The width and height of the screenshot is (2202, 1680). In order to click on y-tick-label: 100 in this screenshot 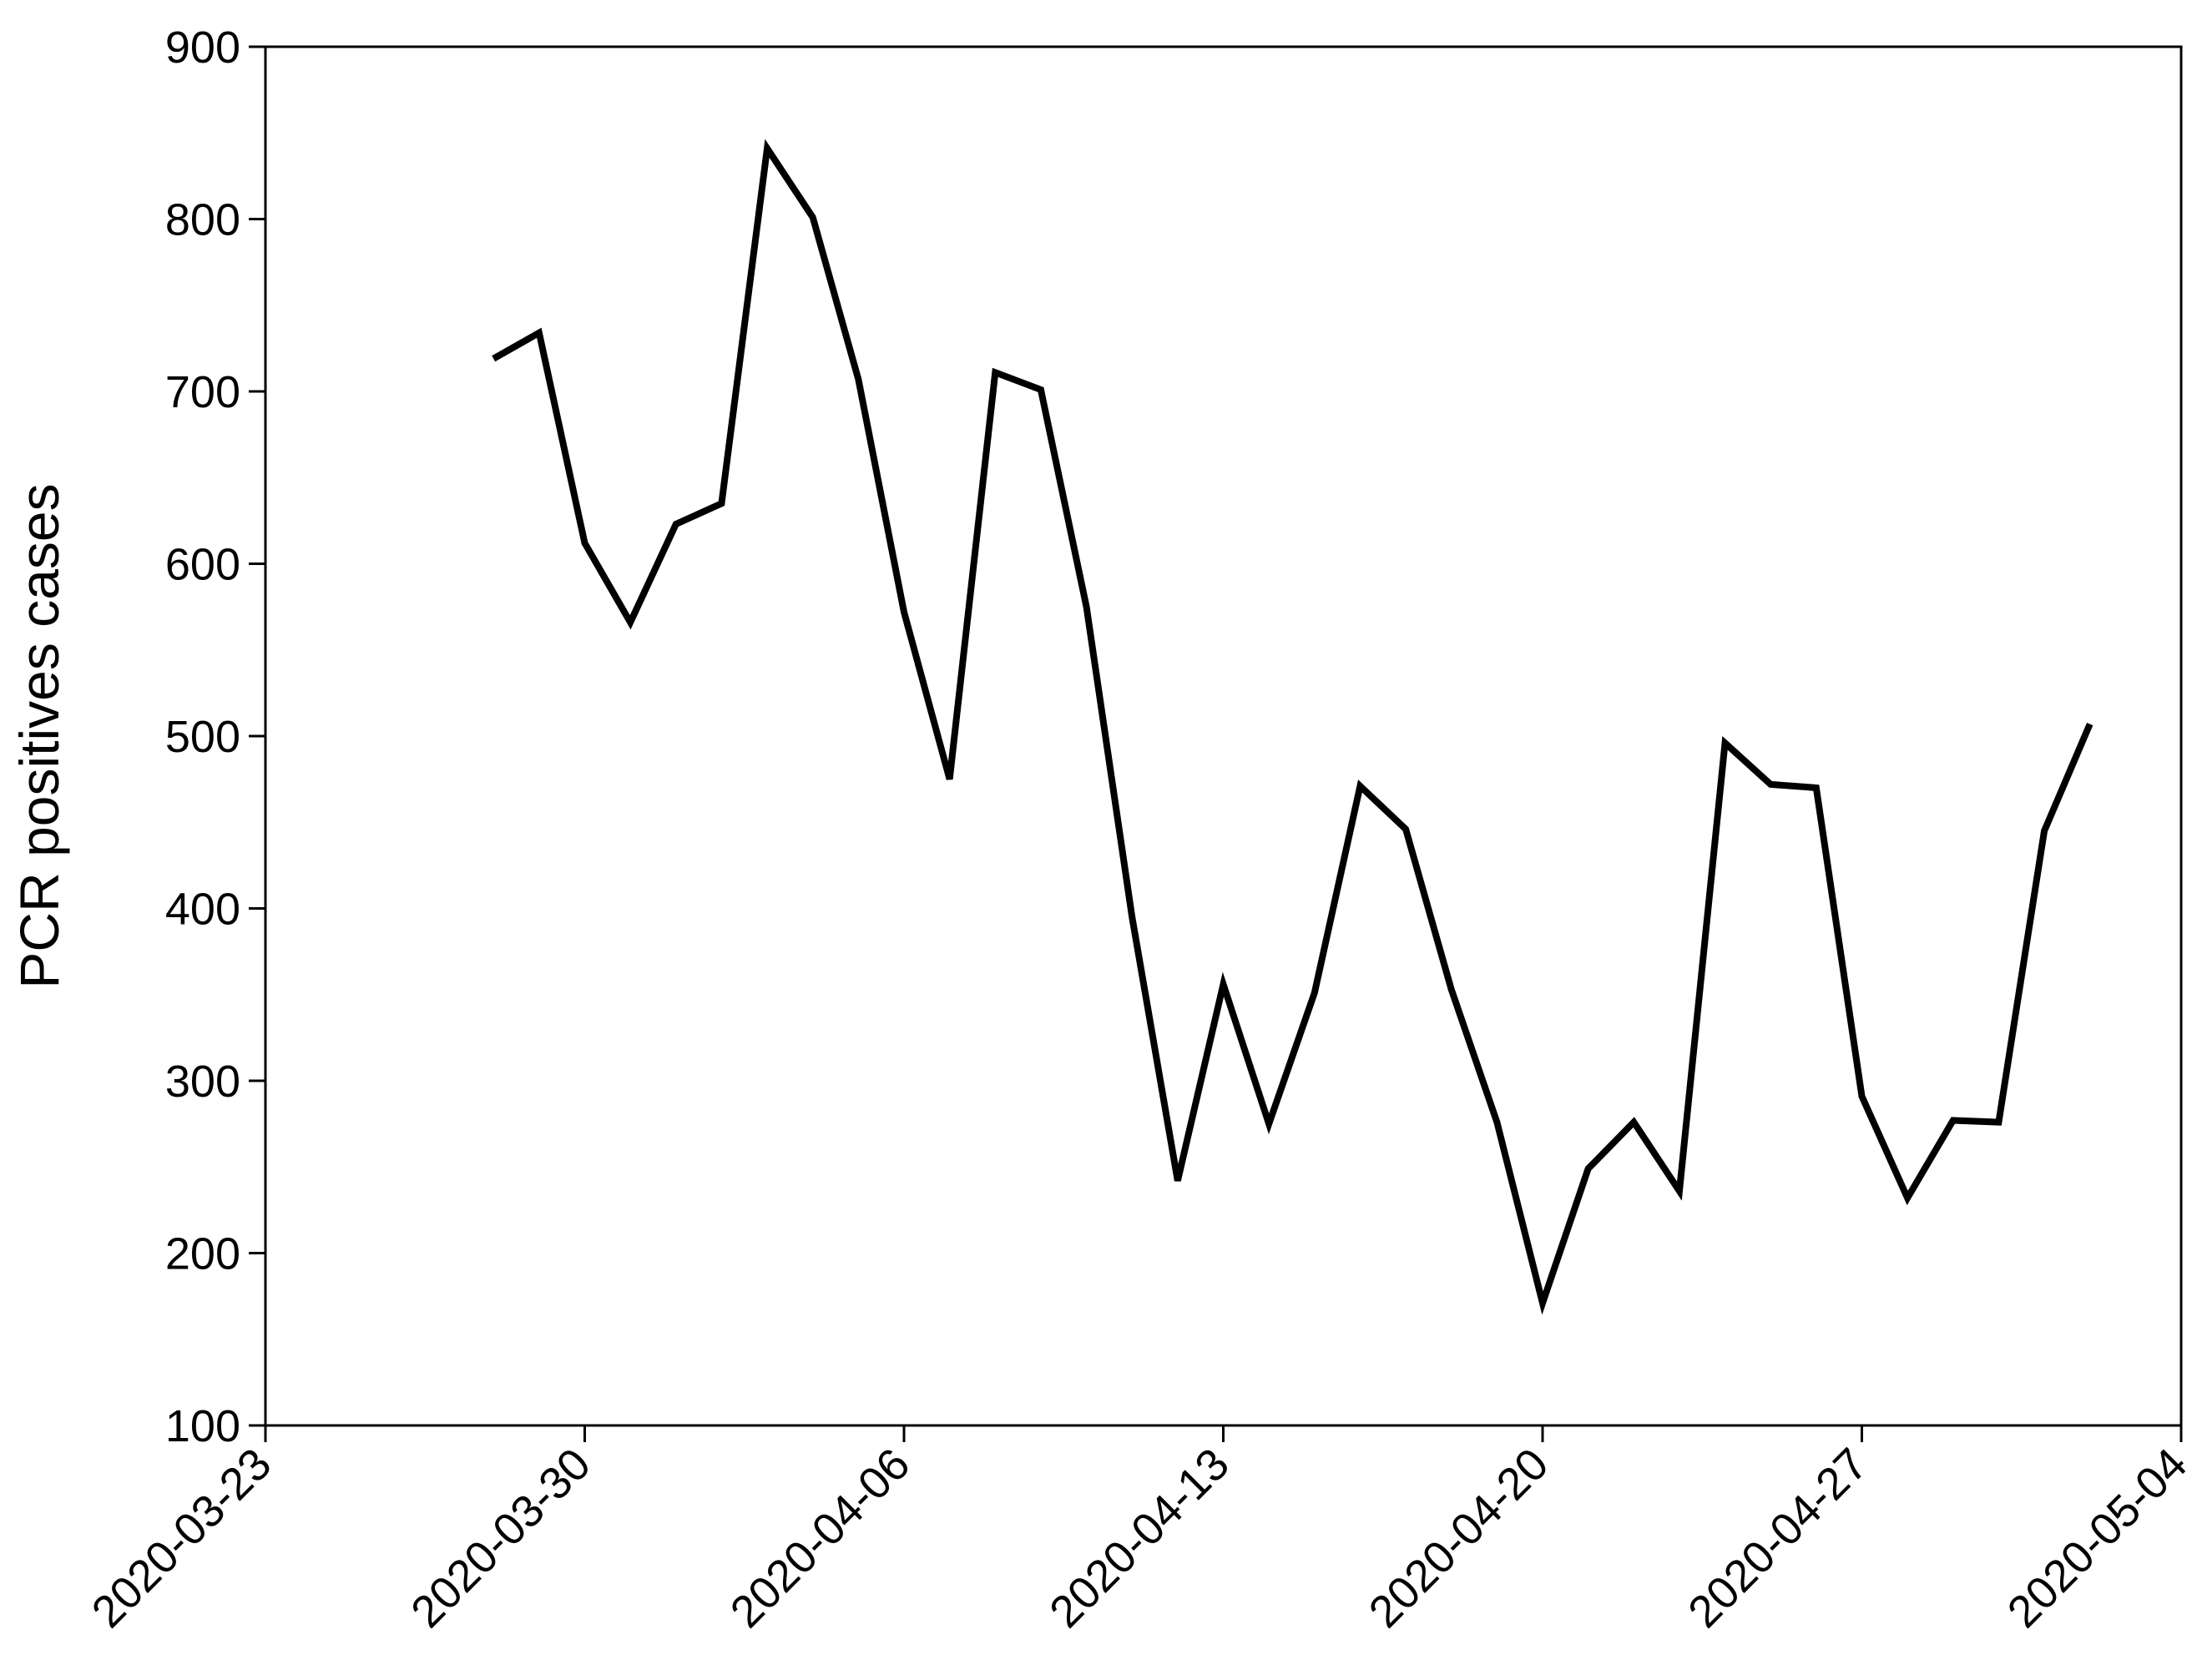, I will do `click(202, 1426)`.